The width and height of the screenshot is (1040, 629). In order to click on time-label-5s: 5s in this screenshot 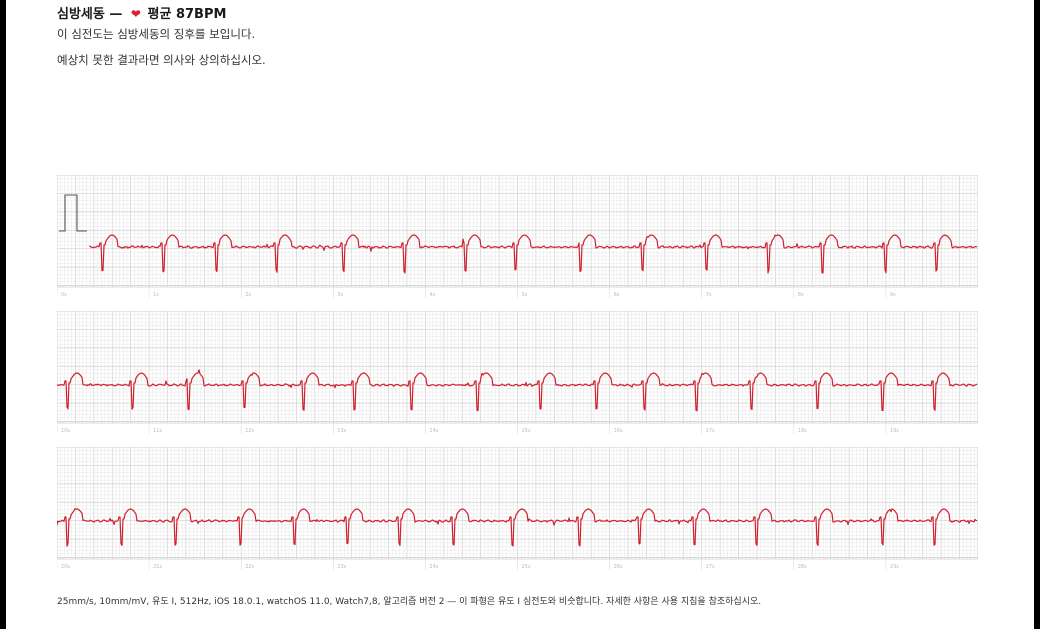, I will do `click(525, 295)`.